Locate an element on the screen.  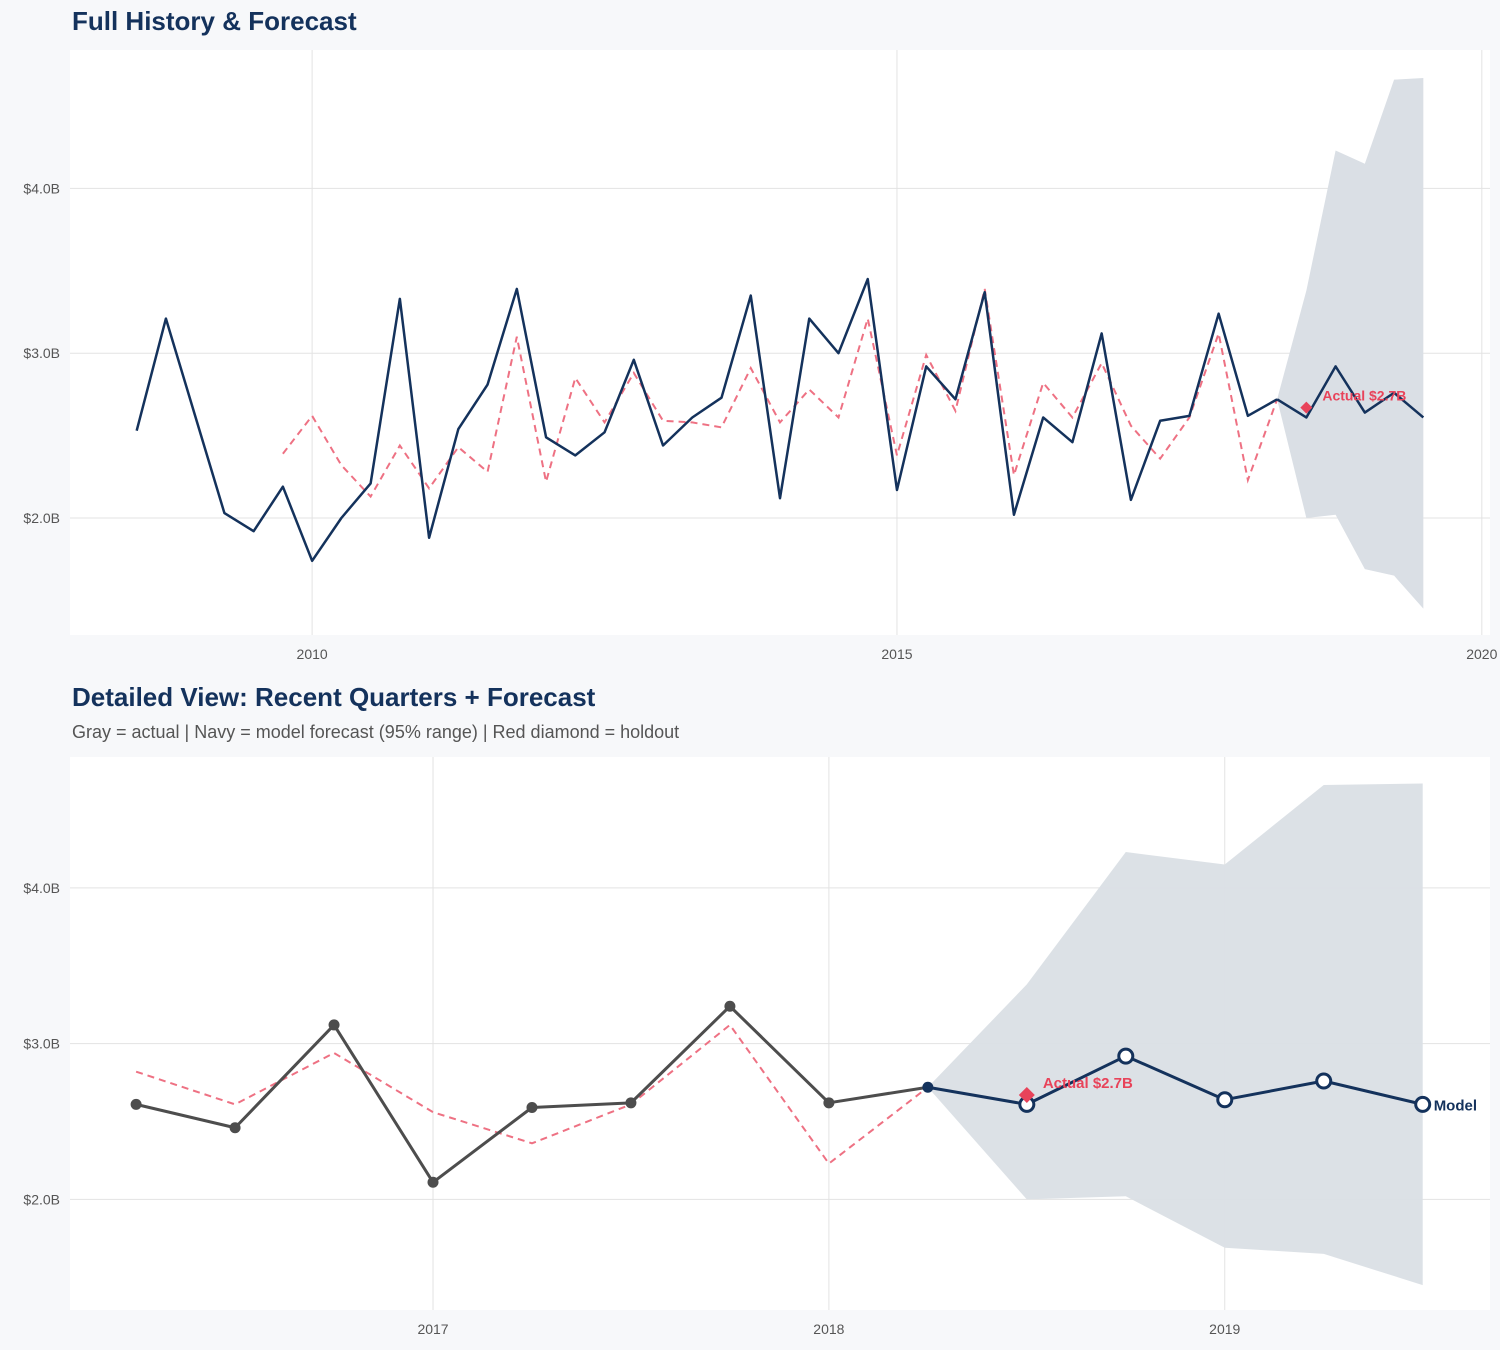
model-label: Model is located at coordinates (1455, 1105).